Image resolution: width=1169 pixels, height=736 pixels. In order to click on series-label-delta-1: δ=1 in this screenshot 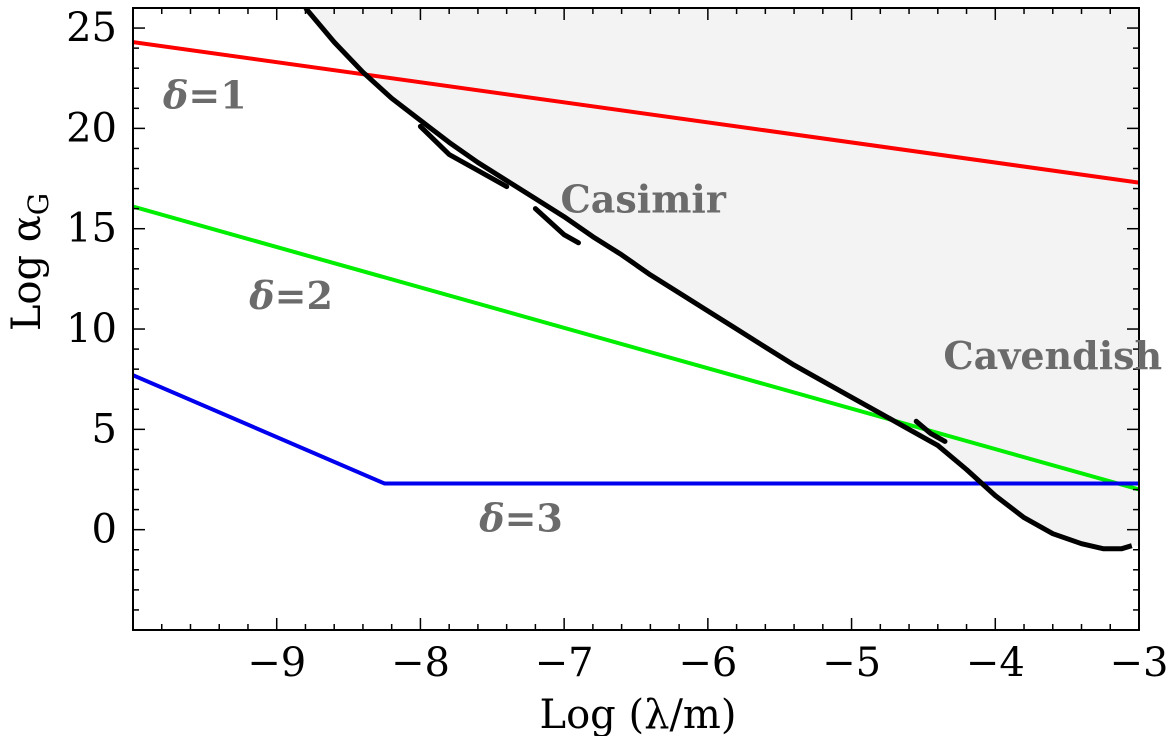, I will do `click(204, 94)`.